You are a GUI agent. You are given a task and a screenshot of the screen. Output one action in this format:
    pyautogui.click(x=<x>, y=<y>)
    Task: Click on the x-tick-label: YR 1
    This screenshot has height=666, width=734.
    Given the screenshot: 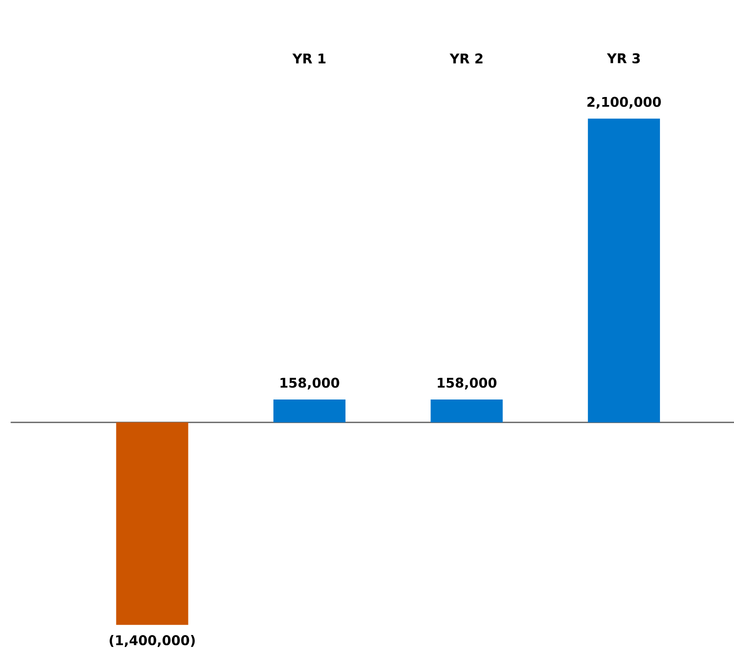 What is the action you would take?
    pyautogui.click(x=309, y=59)
    